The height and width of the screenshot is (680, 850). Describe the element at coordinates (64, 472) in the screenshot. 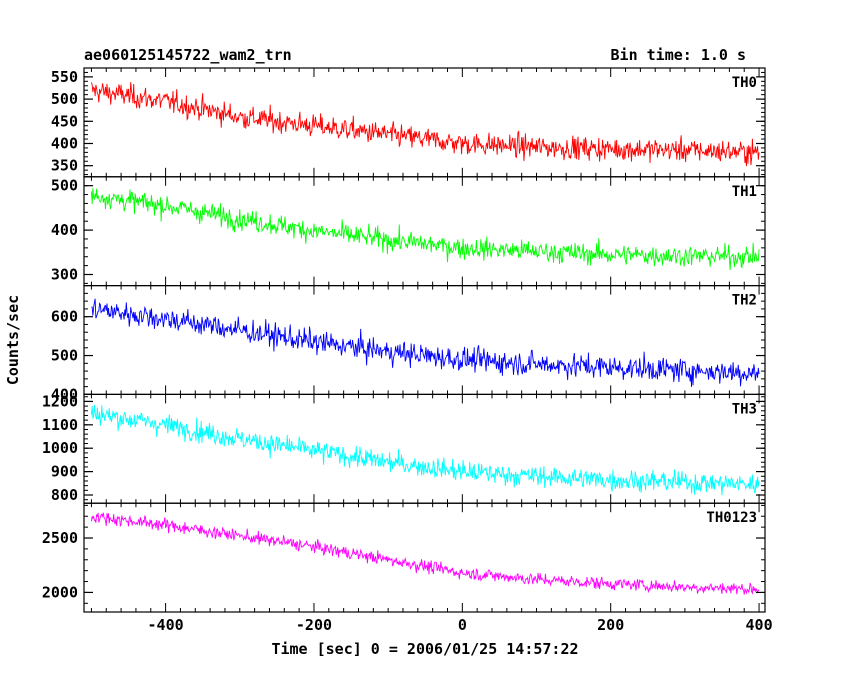

I see `y-tick-label: 900` at that location.